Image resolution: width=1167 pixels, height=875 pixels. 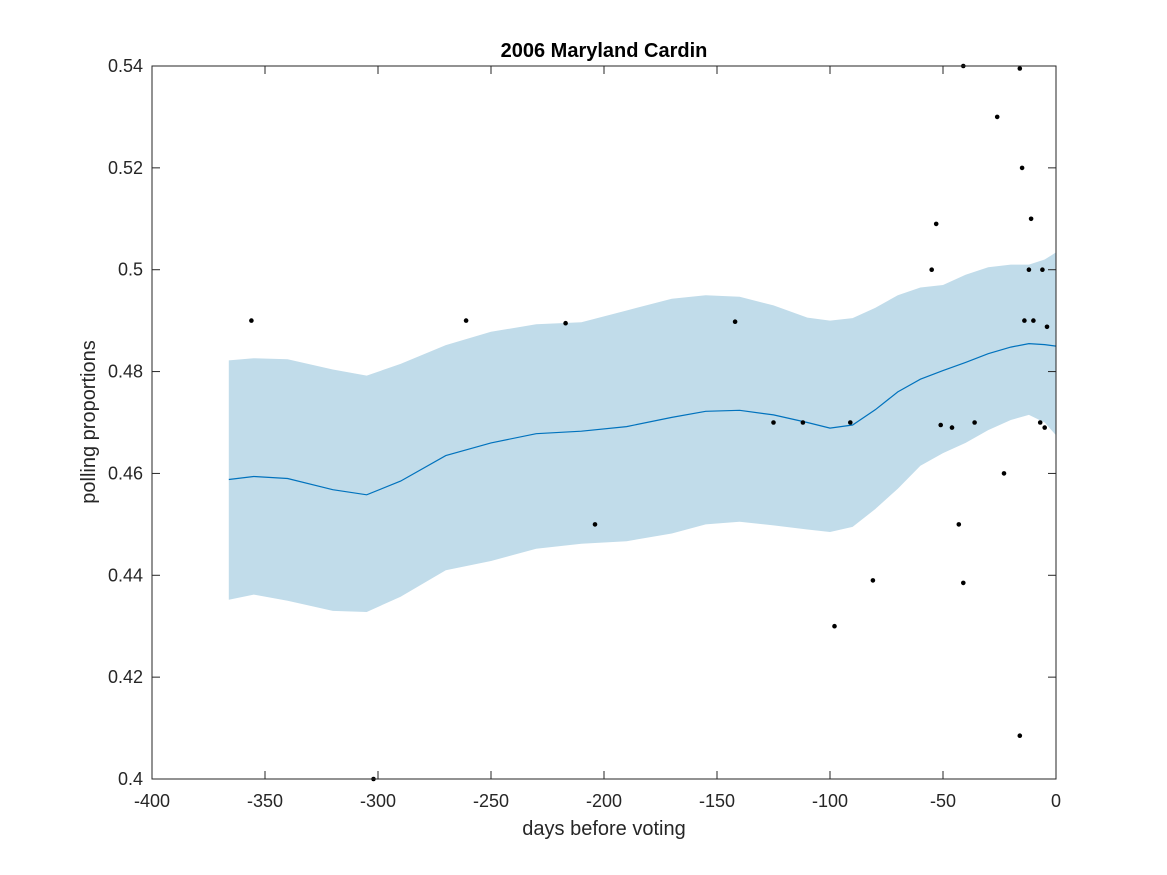 I want to click on x-tick-label: -100, so click(x=830, y=801).